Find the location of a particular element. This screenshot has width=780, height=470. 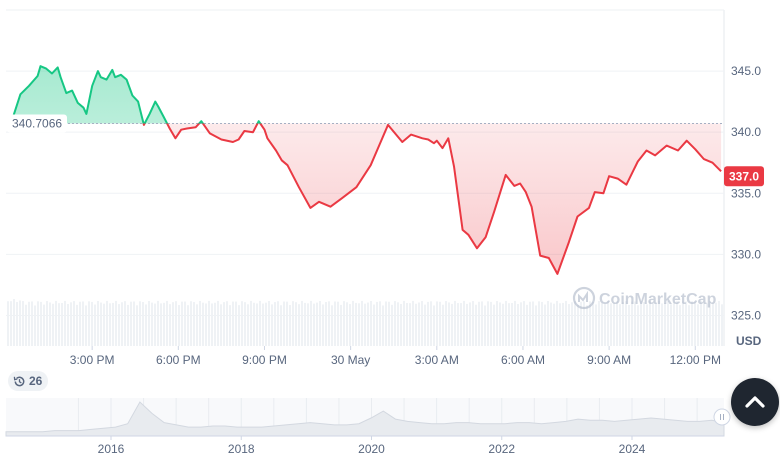

coinmarketcap-logo-icon is located at coordinates (584, 298).